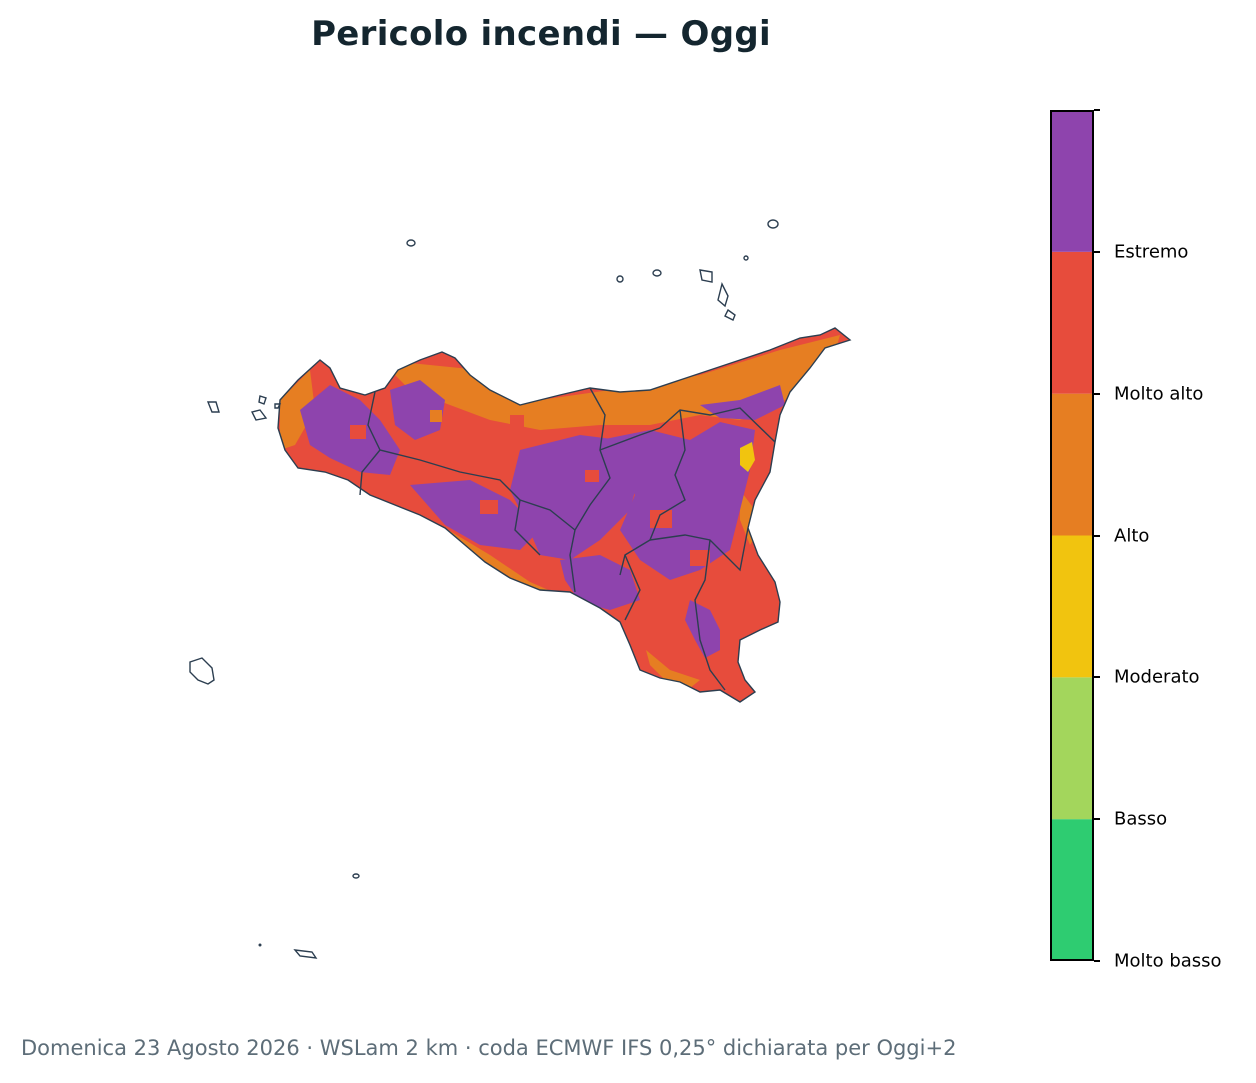  Describe the element at coordinates (702, 629) in the screenshot. I see `raster-estremo-ragusa` at that location.